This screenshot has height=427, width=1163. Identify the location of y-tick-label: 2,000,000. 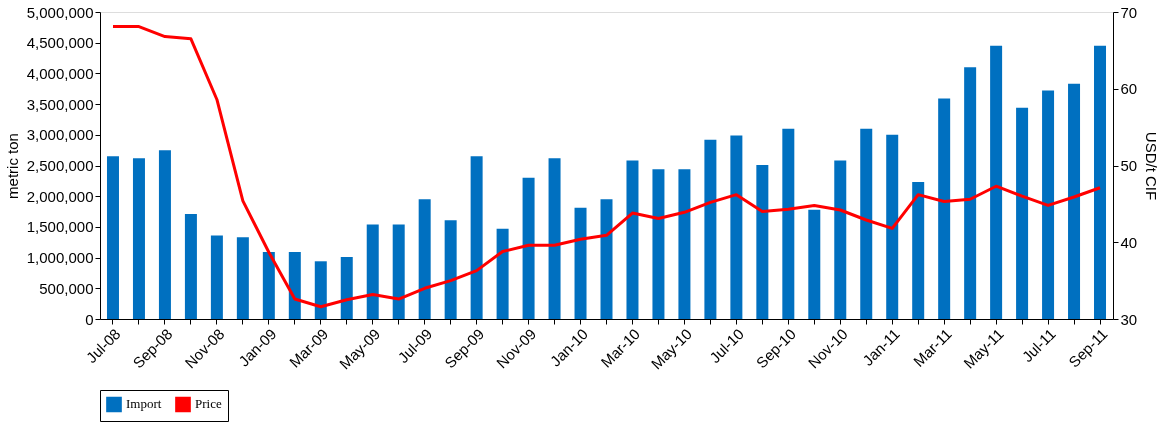
(60, 196).